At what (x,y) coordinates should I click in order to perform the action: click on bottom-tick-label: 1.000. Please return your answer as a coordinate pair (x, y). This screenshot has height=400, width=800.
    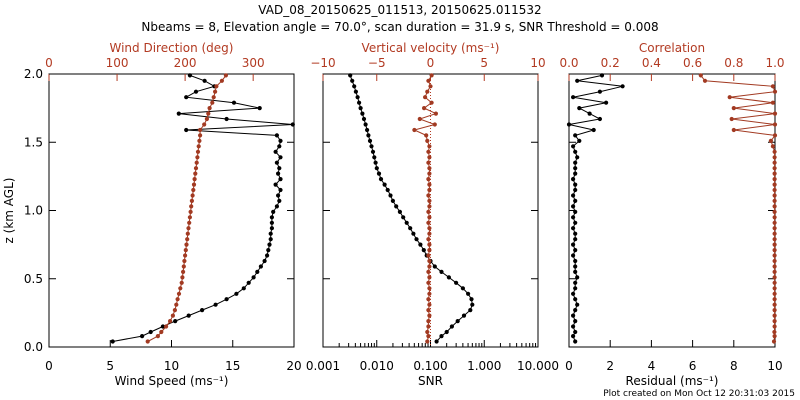
    Looking at the image, I should click on (484, 366).